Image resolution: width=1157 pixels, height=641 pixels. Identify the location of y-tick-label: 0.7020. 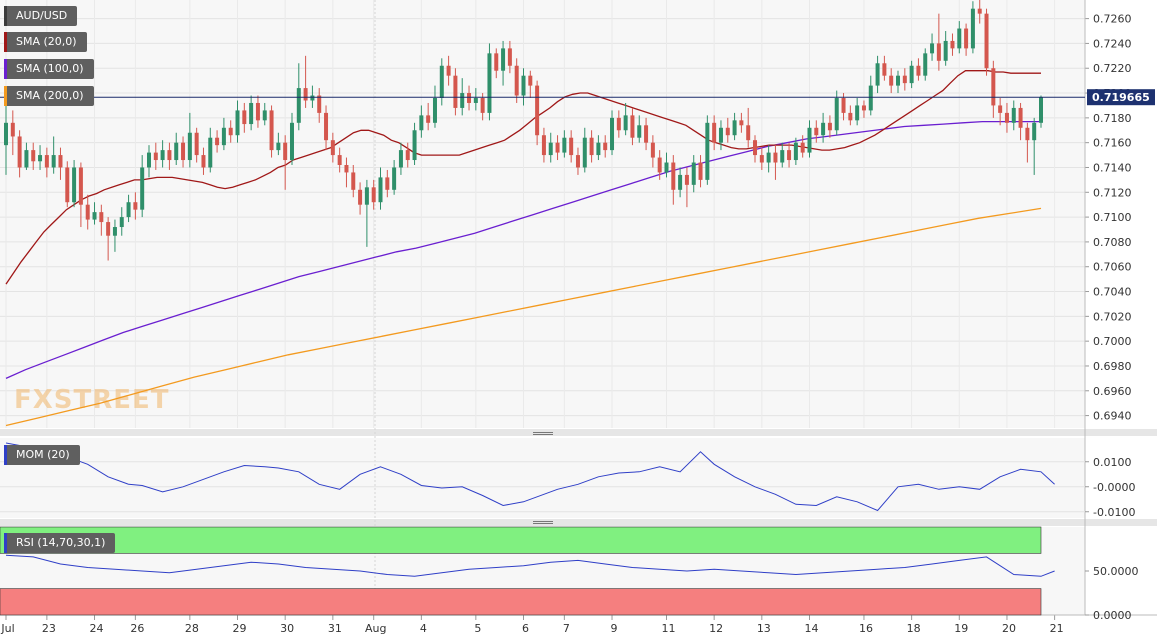
(1112, 316).